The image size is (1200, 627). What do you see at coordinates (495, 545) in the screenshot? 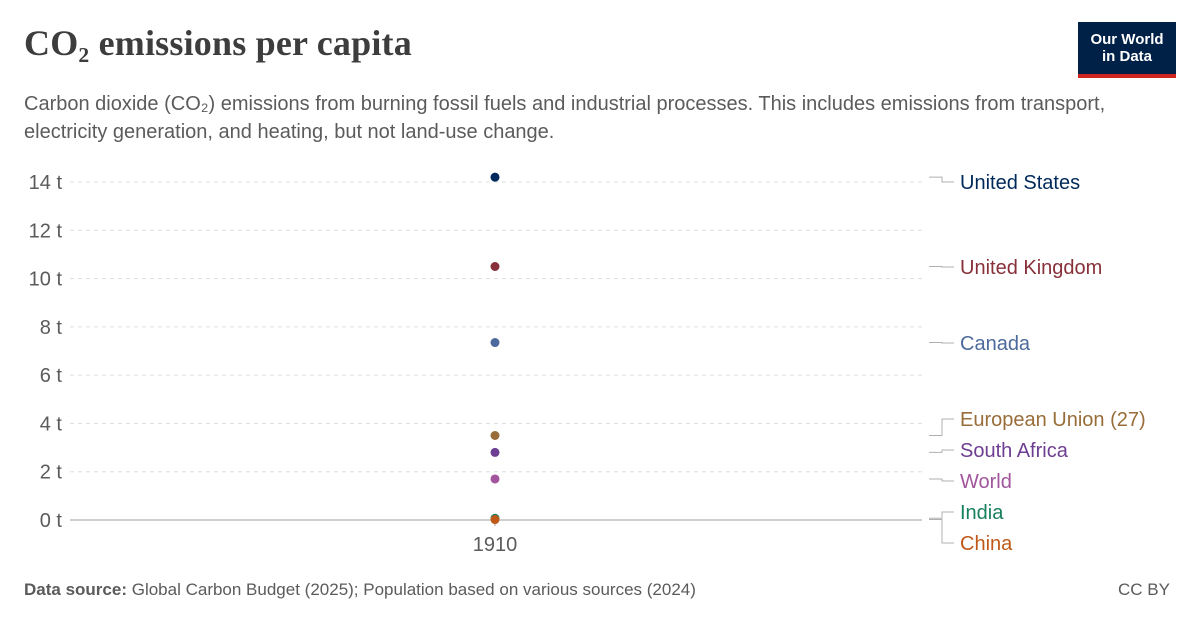
I see `x-tick-label: 1910` at bounding box center [495, 545].